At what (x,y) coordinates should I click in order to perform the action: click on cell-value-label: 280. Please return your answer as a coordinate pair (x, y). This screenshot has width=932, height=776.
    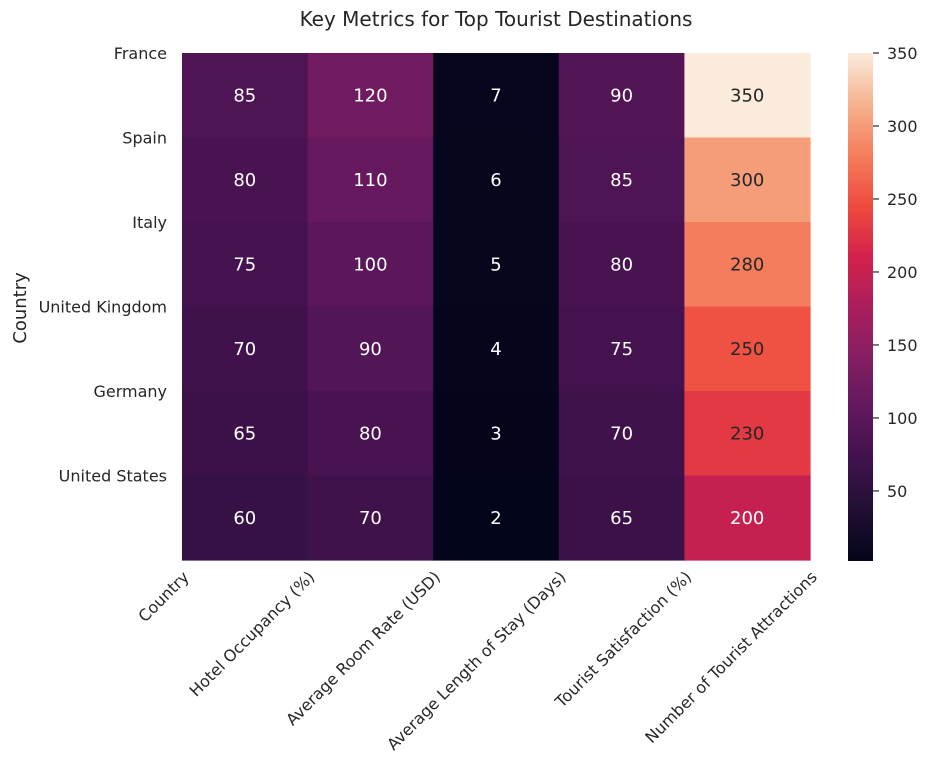
    Looking at the image, I should click on (747, 264).